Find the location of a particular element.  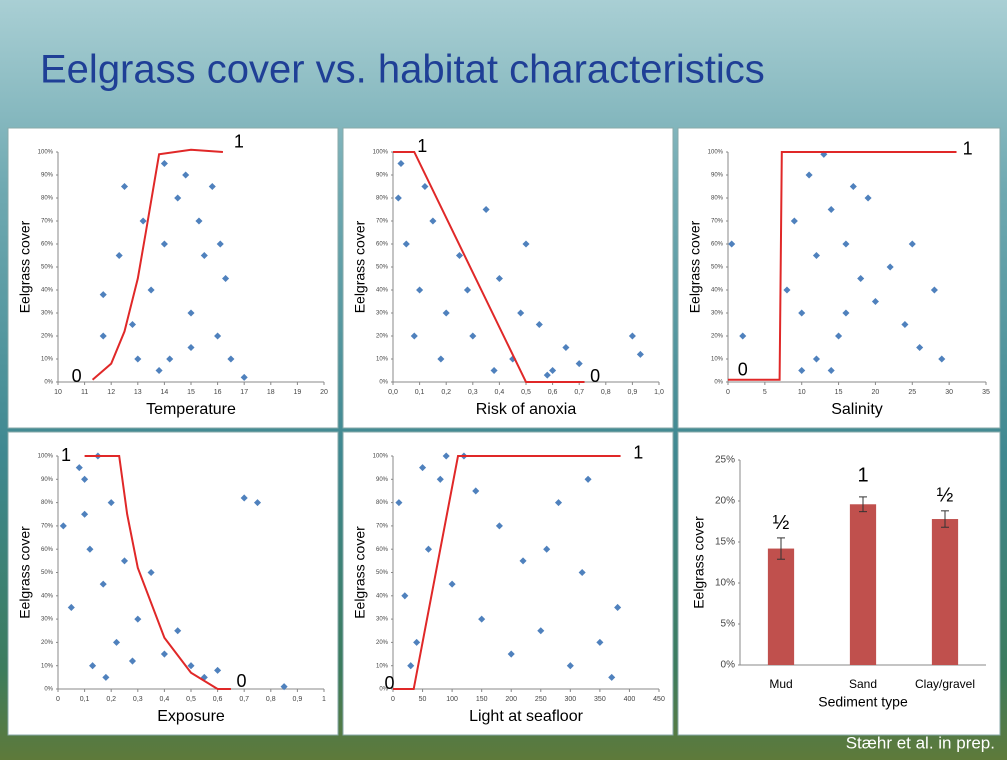

y-tick-label: 70% is located at coordinates (717, 222).